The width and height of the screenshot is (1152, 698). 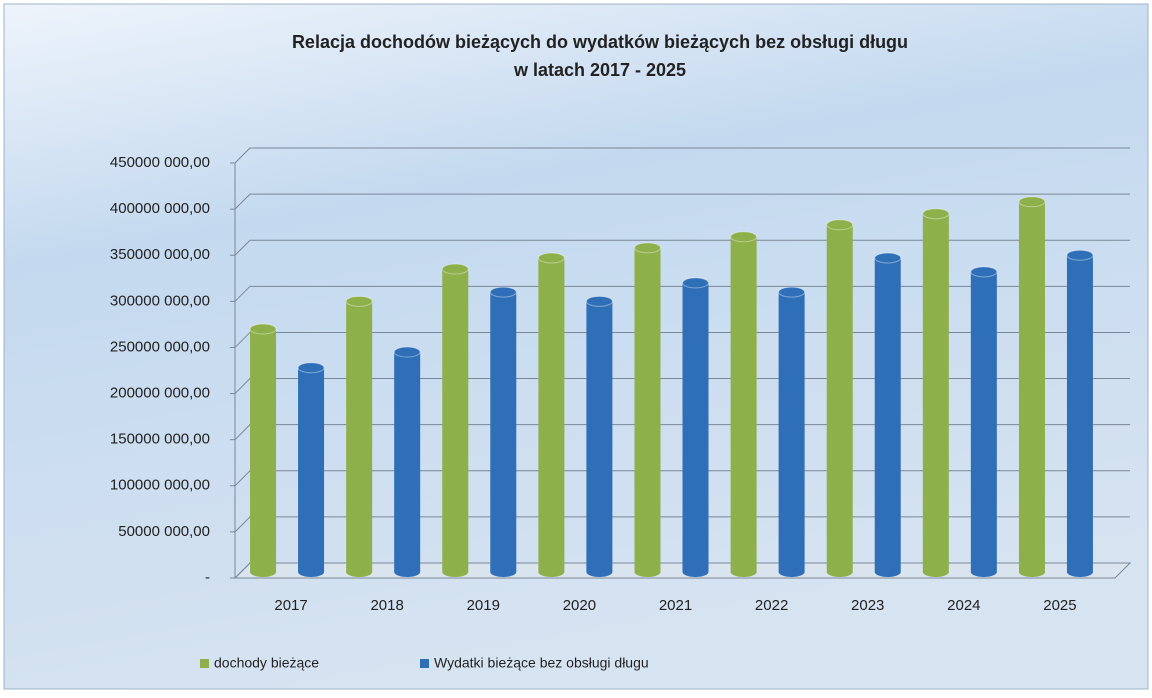 What do you see at coordinates (541, 663) in the screenshot?
I see `legend-label: Wydatki bieżące bez obsługi długu` at bounding box center [541, 663].